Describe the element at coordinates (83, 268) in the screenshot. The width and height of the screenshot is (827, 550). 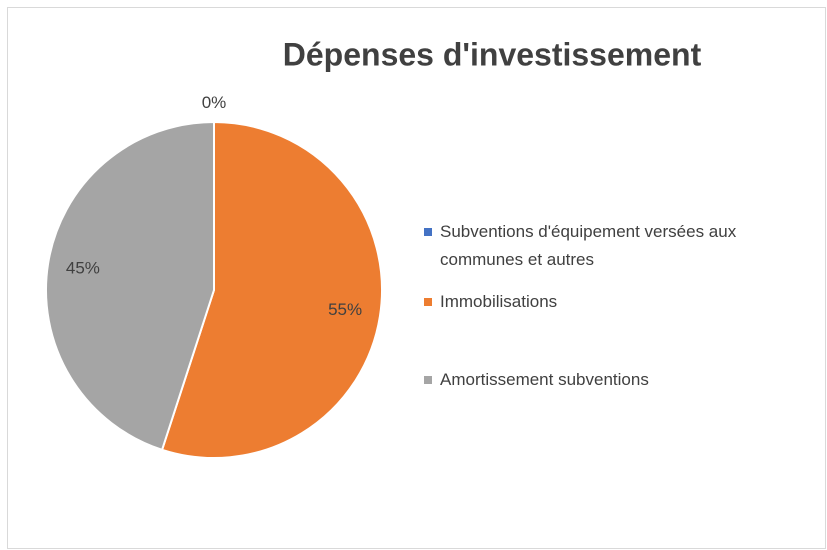
I see `data-label: 45%` at that location.